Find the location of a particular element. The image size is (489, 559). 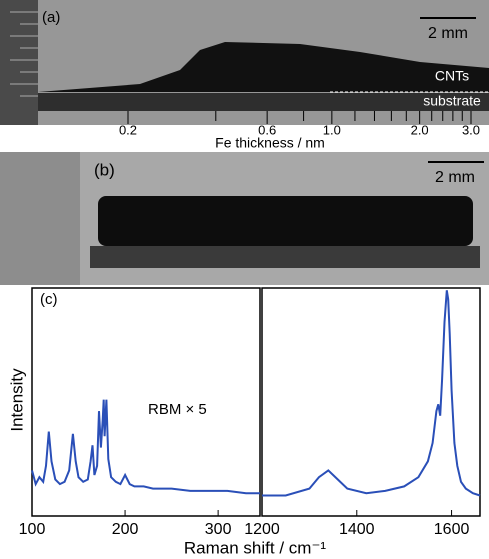

tick-label: 1400 is located at coordinates (357, 529).